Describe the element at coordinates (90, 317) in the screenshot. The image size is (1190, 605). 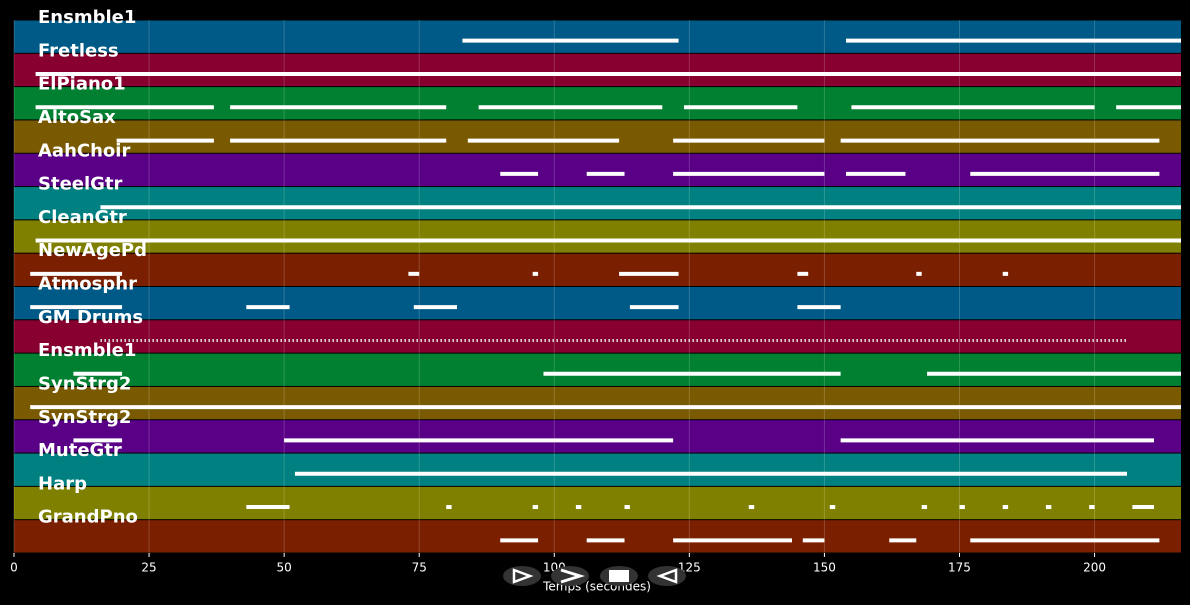
I see `track-name: GM Drums` at that location.